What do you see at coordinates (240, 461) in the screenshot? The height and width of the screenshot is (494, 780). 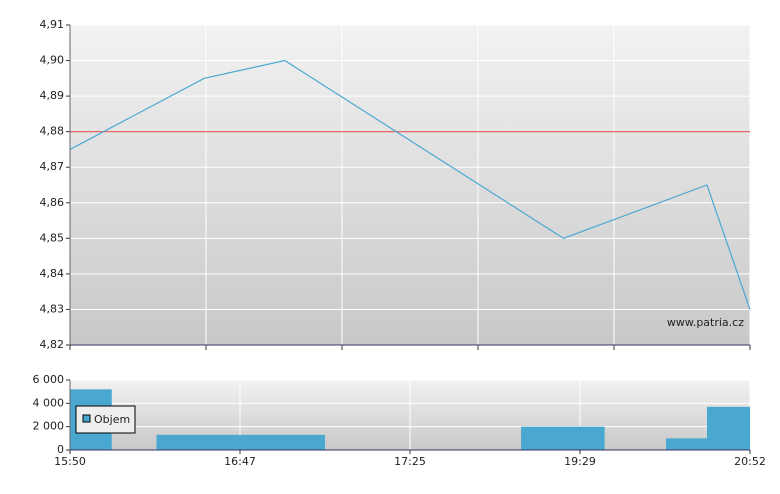 I see `x-tick-label: 16:47` at bounding box center [240, 461].